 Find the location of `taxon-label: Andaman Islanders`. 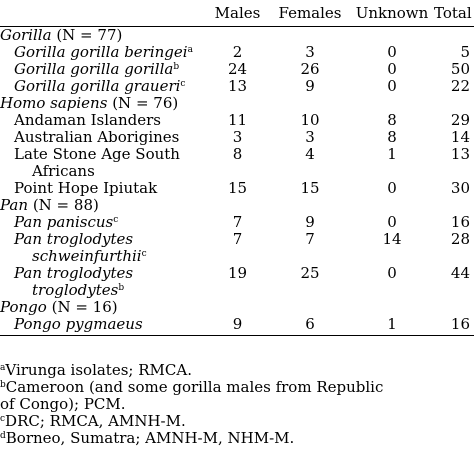

taxon-label: Andaman Islanders is located at coordinates (102, 120).